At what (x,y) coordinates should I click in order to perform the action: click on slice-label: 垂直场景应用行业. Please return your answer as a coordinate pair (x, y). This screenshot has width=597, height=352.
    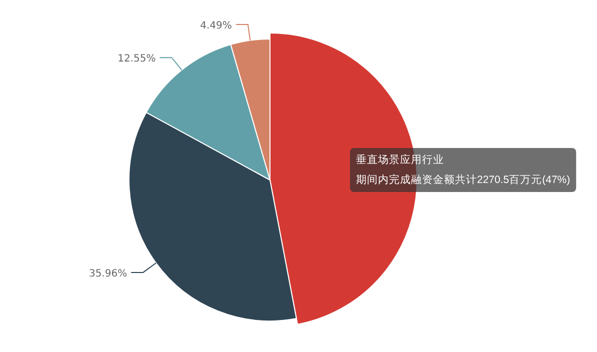
    Looking at the image, I should click on (400, 159).